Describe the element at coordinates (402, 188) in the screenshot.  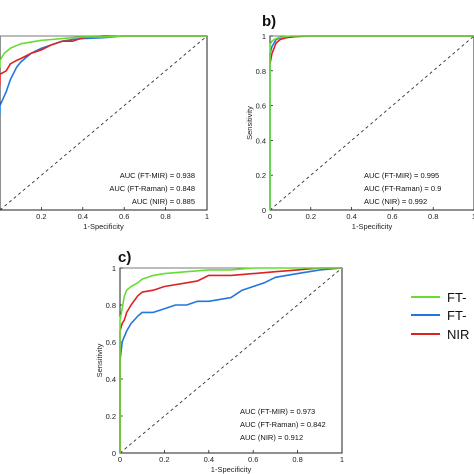
I see `auc-annotation: AUC (FT-Raman) = 0.9` at that location.